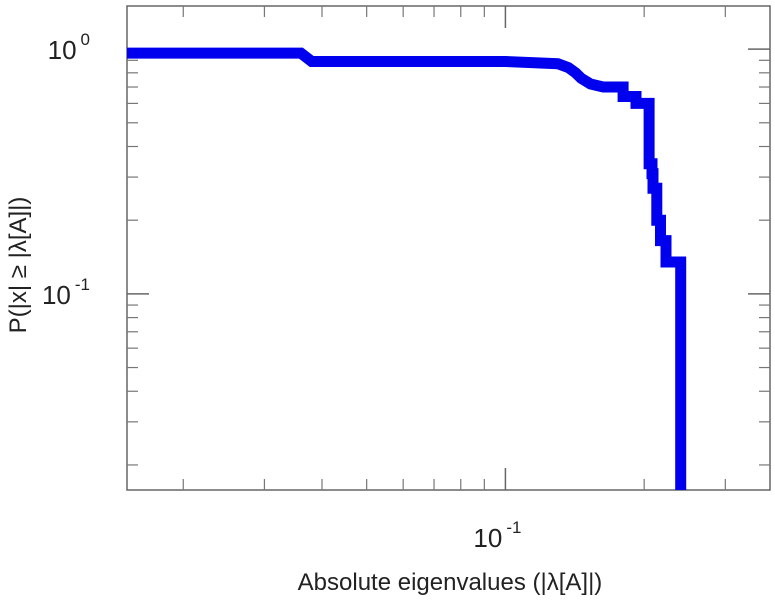  What do you see at coordinates (497, 535) in the screenshot?
I see `x-tick-label: 10 -1` at bounding box center [497, 535].